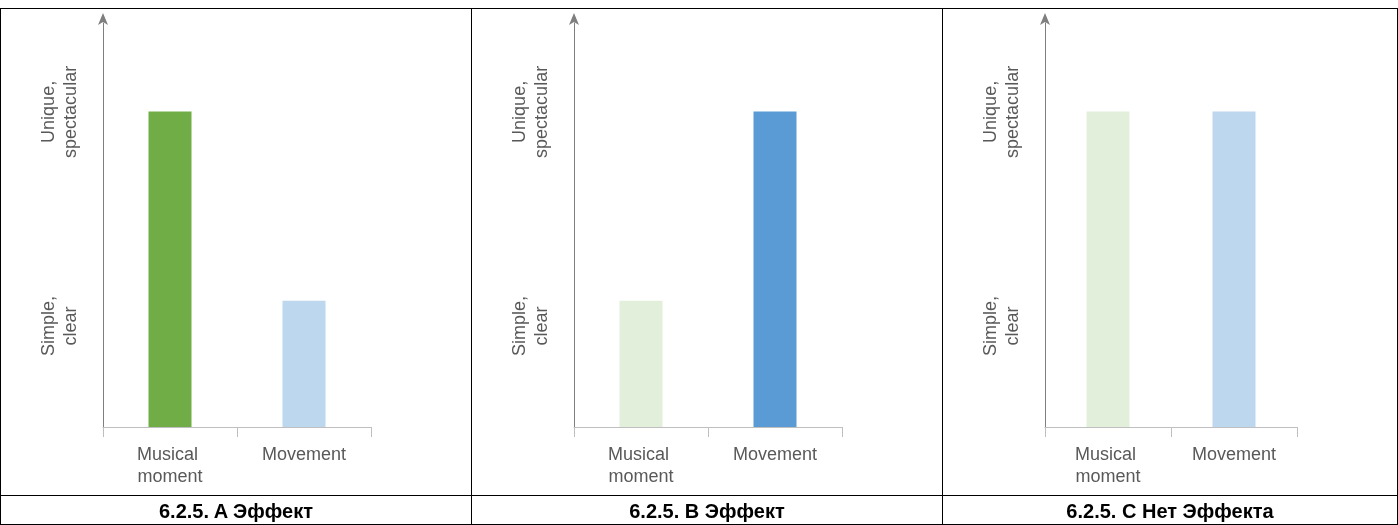 The height and width of the screenshot is (525, 1398). Describe the element at coordinates (236, 509) in the screenshot. I see `text: 6.2.5. A Эффект` at that location.